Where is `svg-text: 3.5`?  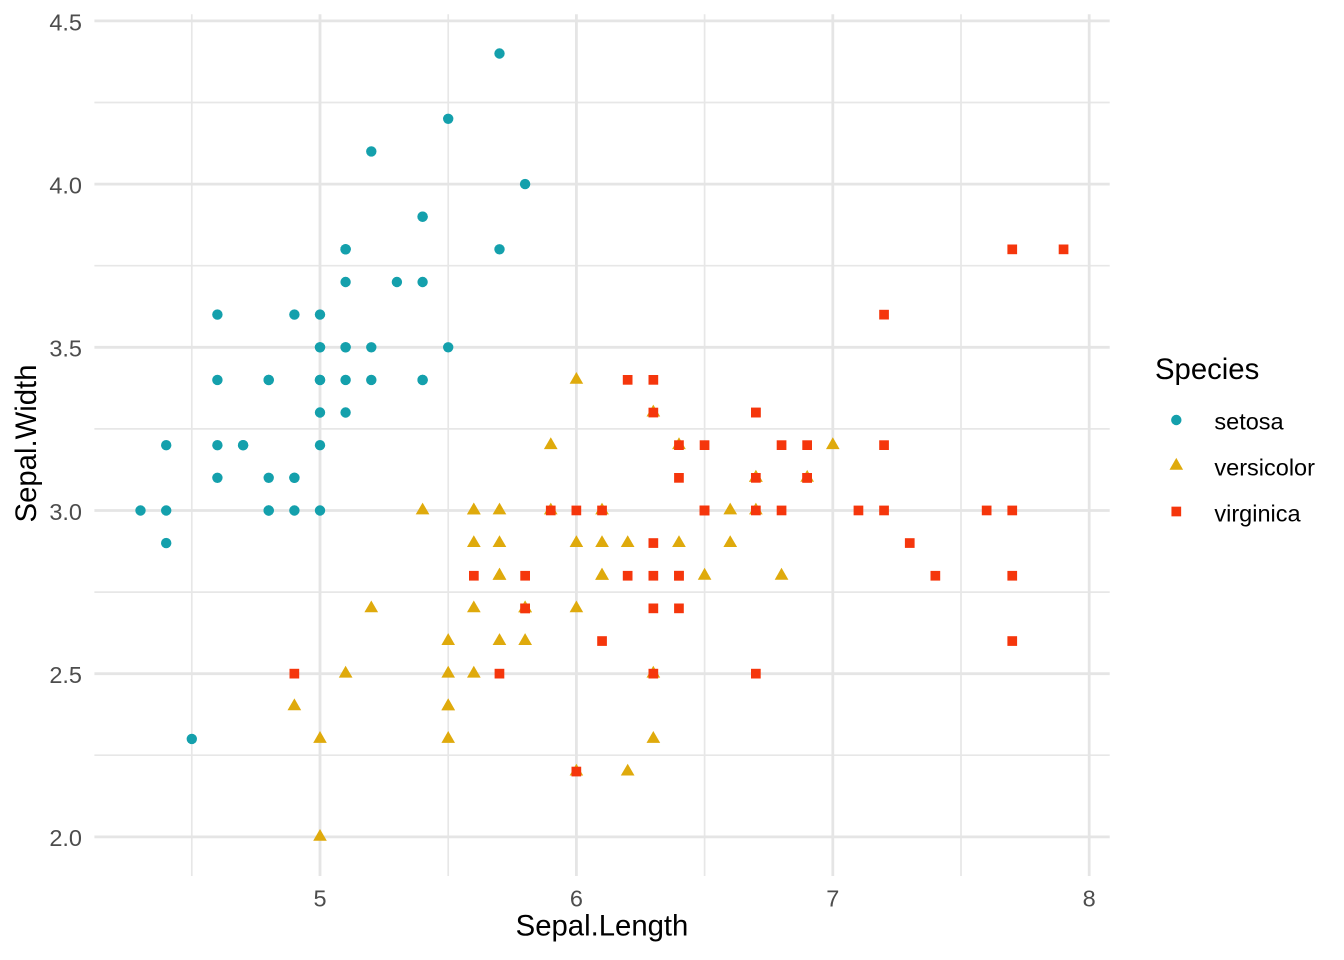
svg-text: 3.5 is located at coordinates (65, 349).